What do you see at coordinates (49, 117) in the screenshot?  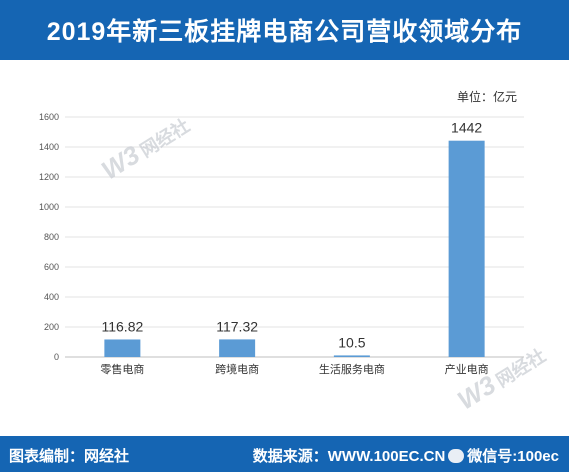 I see `y-tick-label: 1600` at bounding box center [49, 117].